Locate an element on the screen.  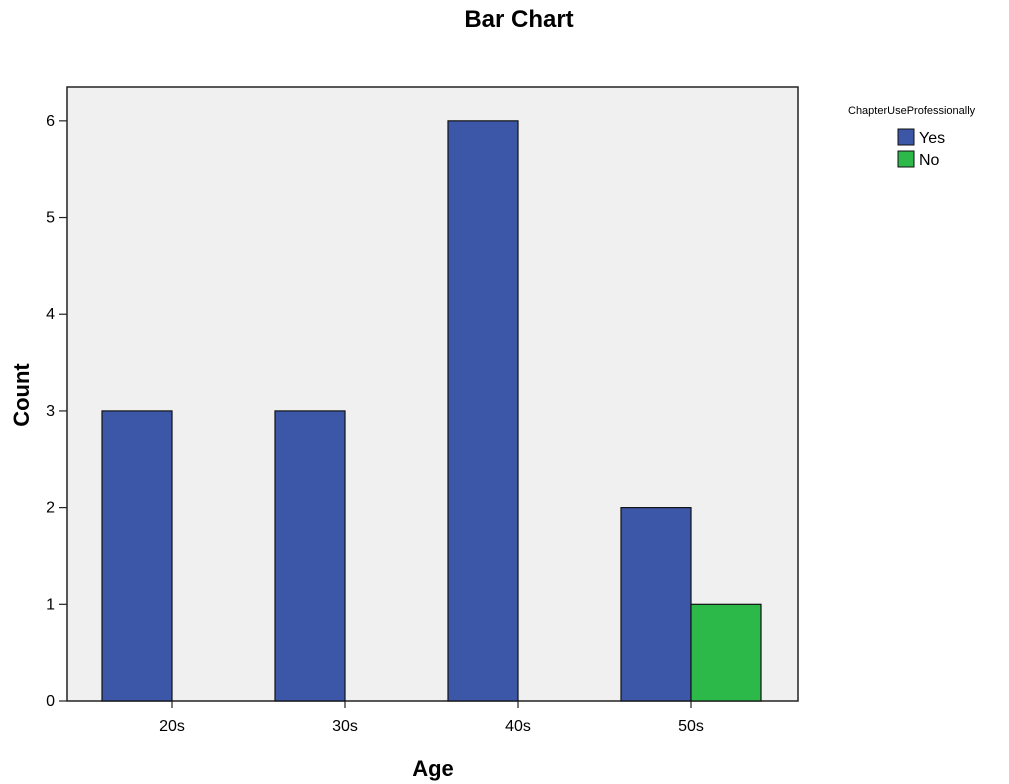
legend-swatch-no is located at coordinates (906, 159).